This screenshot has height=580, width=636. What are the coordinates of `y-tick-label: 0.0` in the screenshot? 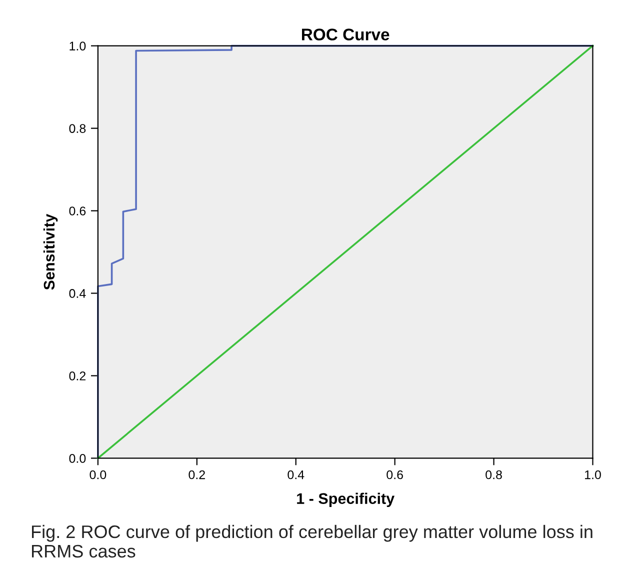 It's located at (77, 458).